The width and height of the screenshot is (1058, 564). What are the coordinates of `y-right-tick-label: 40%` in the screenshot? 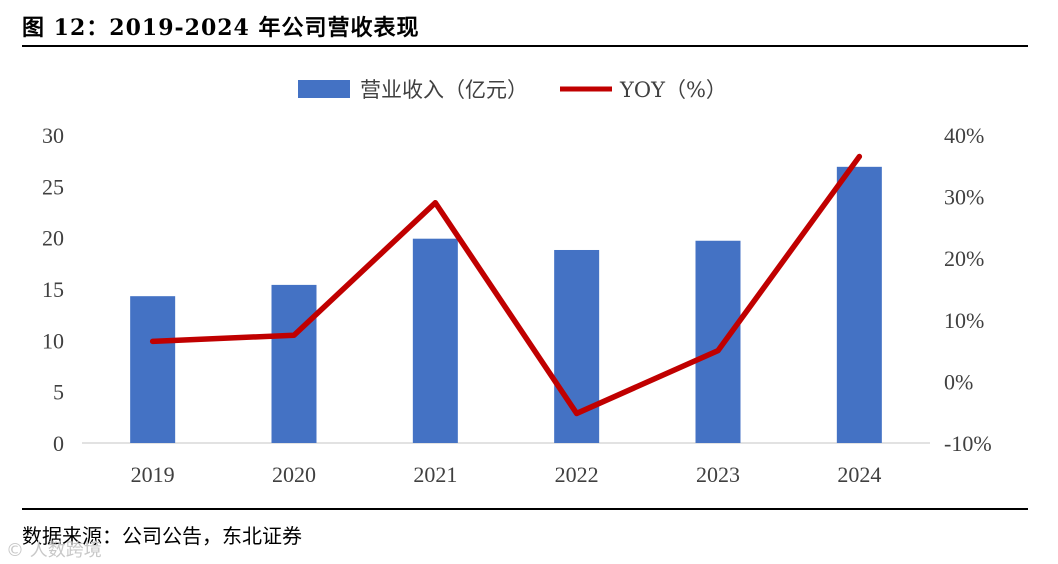 It's located at (964, 135).